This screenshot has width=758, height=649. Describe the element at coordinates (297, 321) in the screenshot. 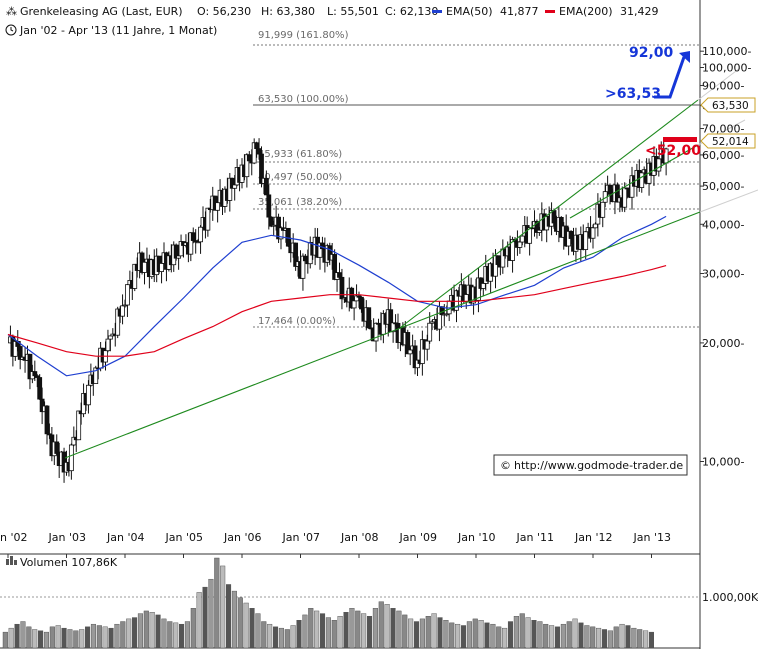

I see `fib-label-0: 17,464 (0.00%)` at that location.